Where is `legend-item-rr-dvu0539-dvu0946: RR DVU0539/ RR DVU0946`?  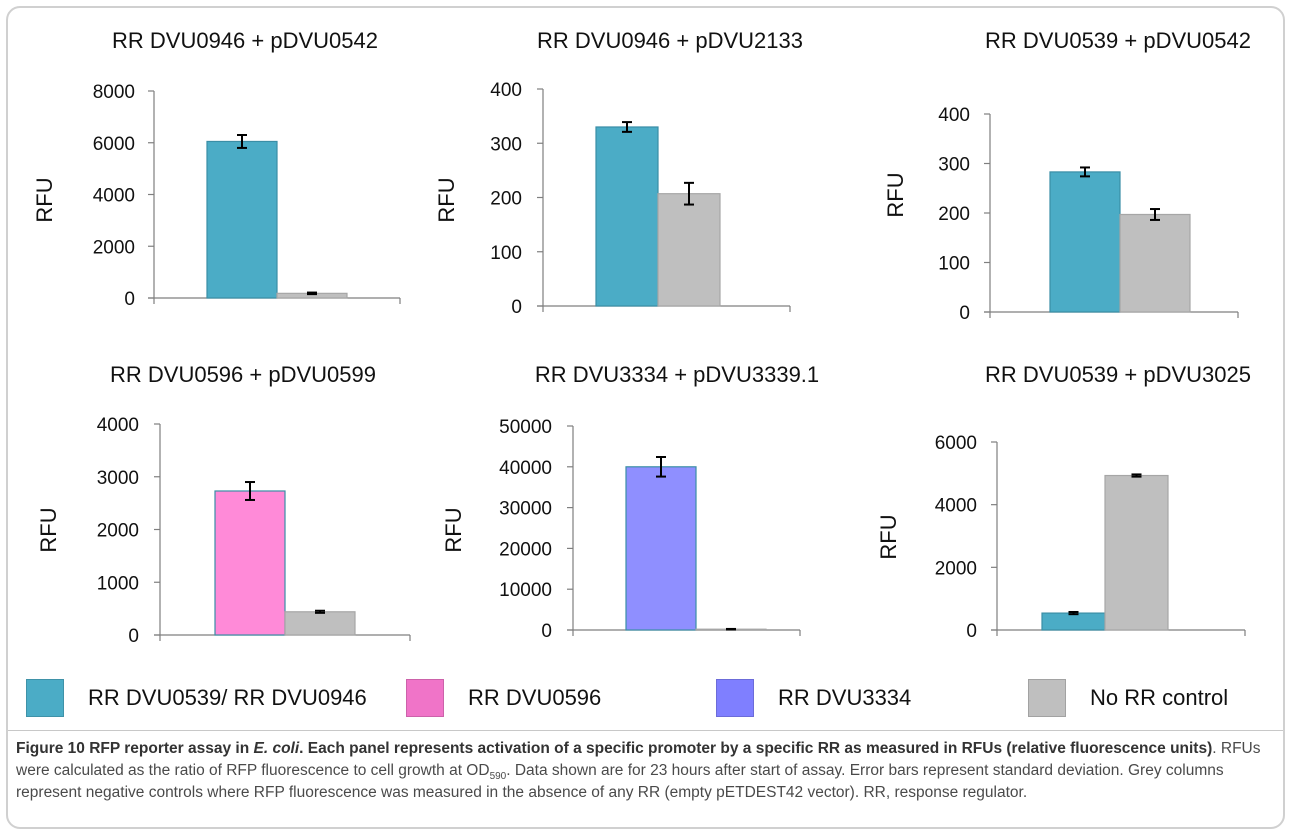
legend-item-rr-dvu0539-dvu0946: RR DVU0539/ RR DVU0946 is located at coordinates (196, 698).